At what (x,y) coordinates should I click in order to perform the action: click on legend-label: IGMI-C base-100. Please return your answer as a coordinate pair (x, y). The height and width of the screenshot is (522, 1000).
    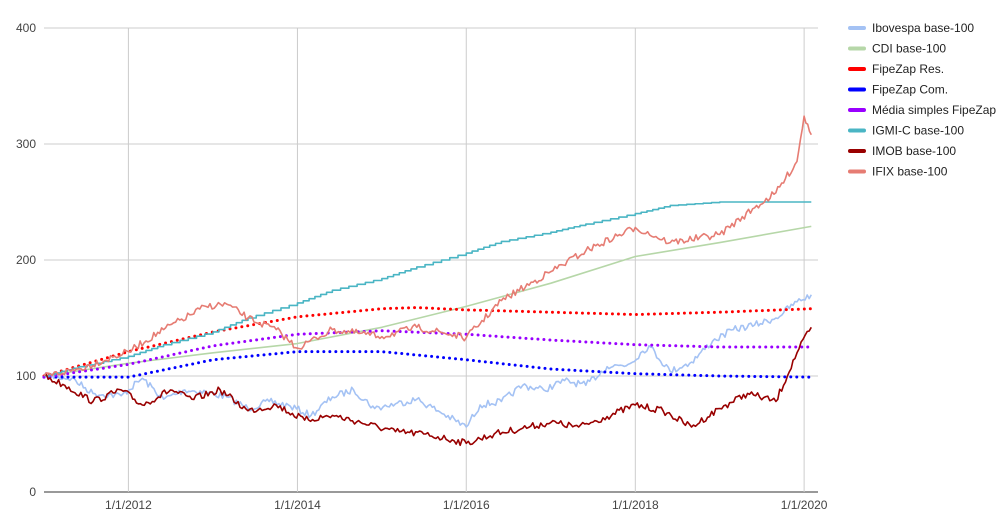
    Looking at the image, I should click on (918, 131).